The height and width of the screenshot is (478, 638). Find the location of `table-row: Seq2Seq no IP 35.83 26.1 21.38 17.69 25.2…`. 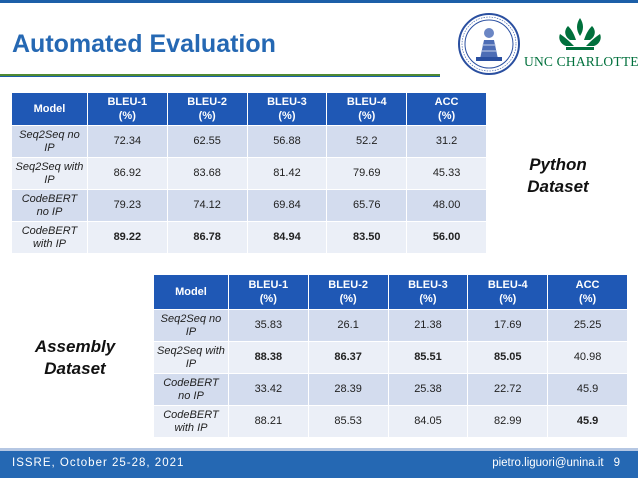

table-row: Seq2Seq no IP 35.83 26.1 21.38 17.69 25.2… is located at coordinates (390, 325).